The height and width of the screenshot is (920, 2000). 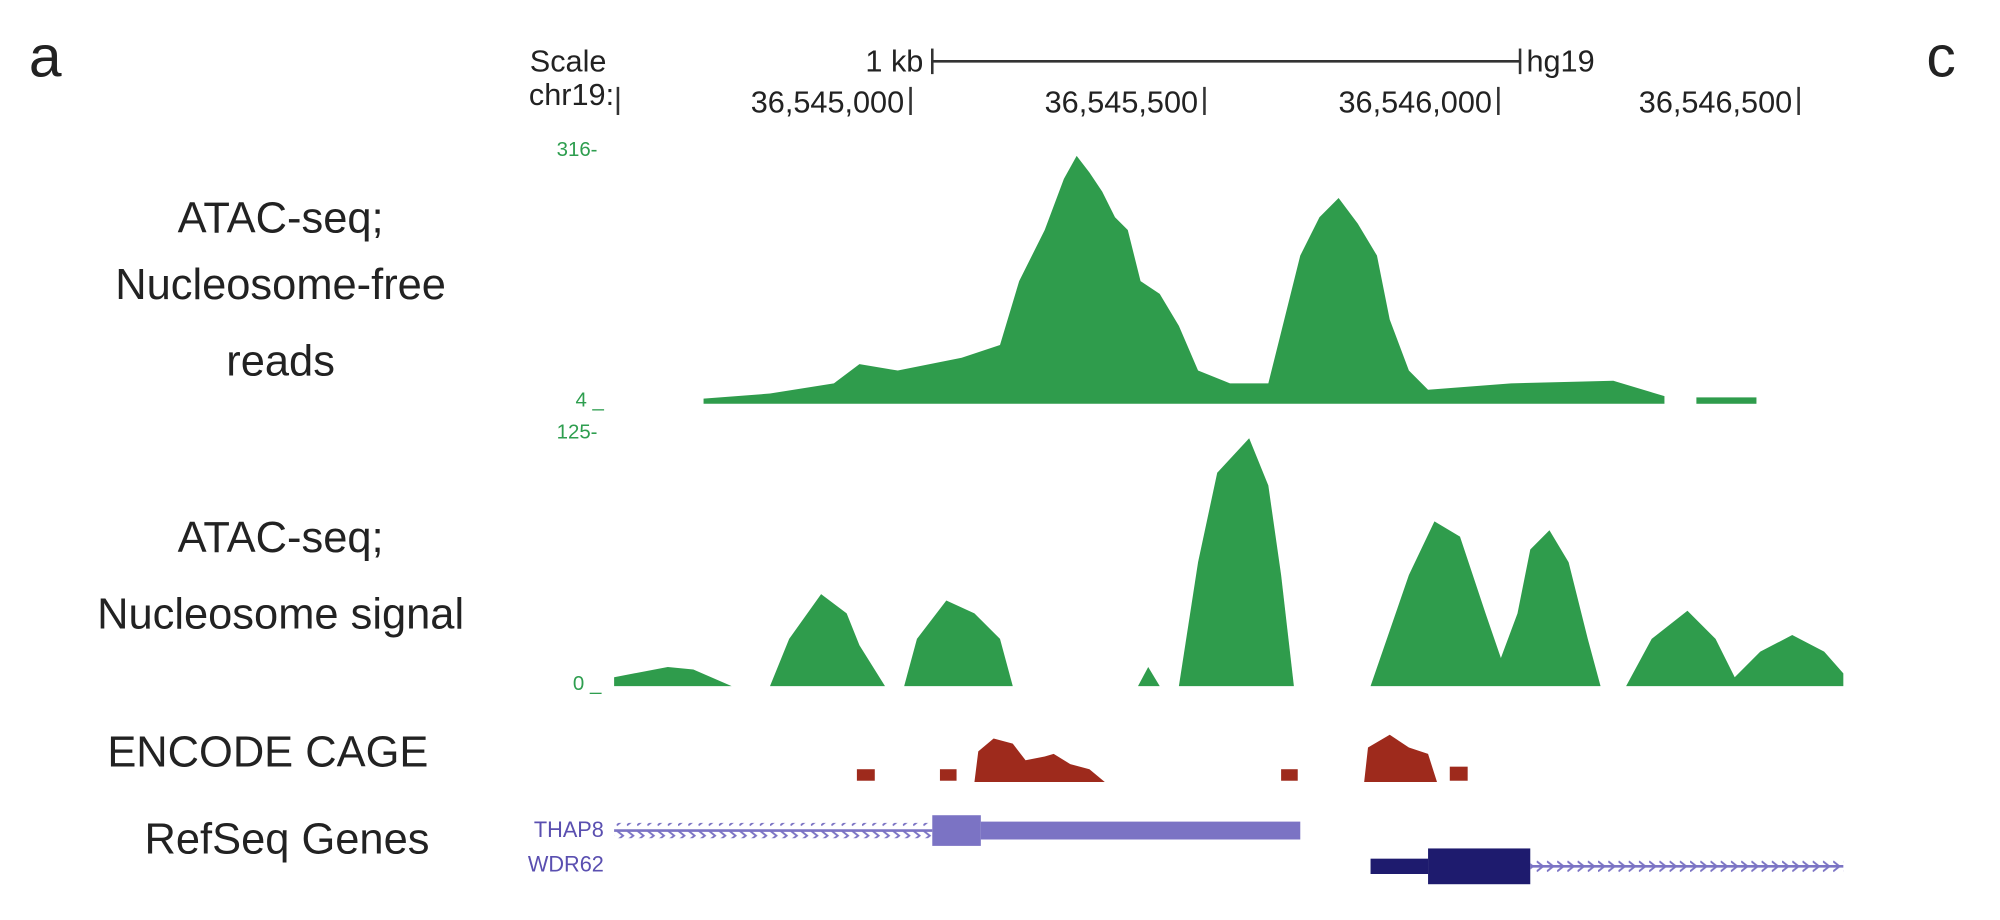 I want to click on cage-signal, so click(x=1162, y=758).